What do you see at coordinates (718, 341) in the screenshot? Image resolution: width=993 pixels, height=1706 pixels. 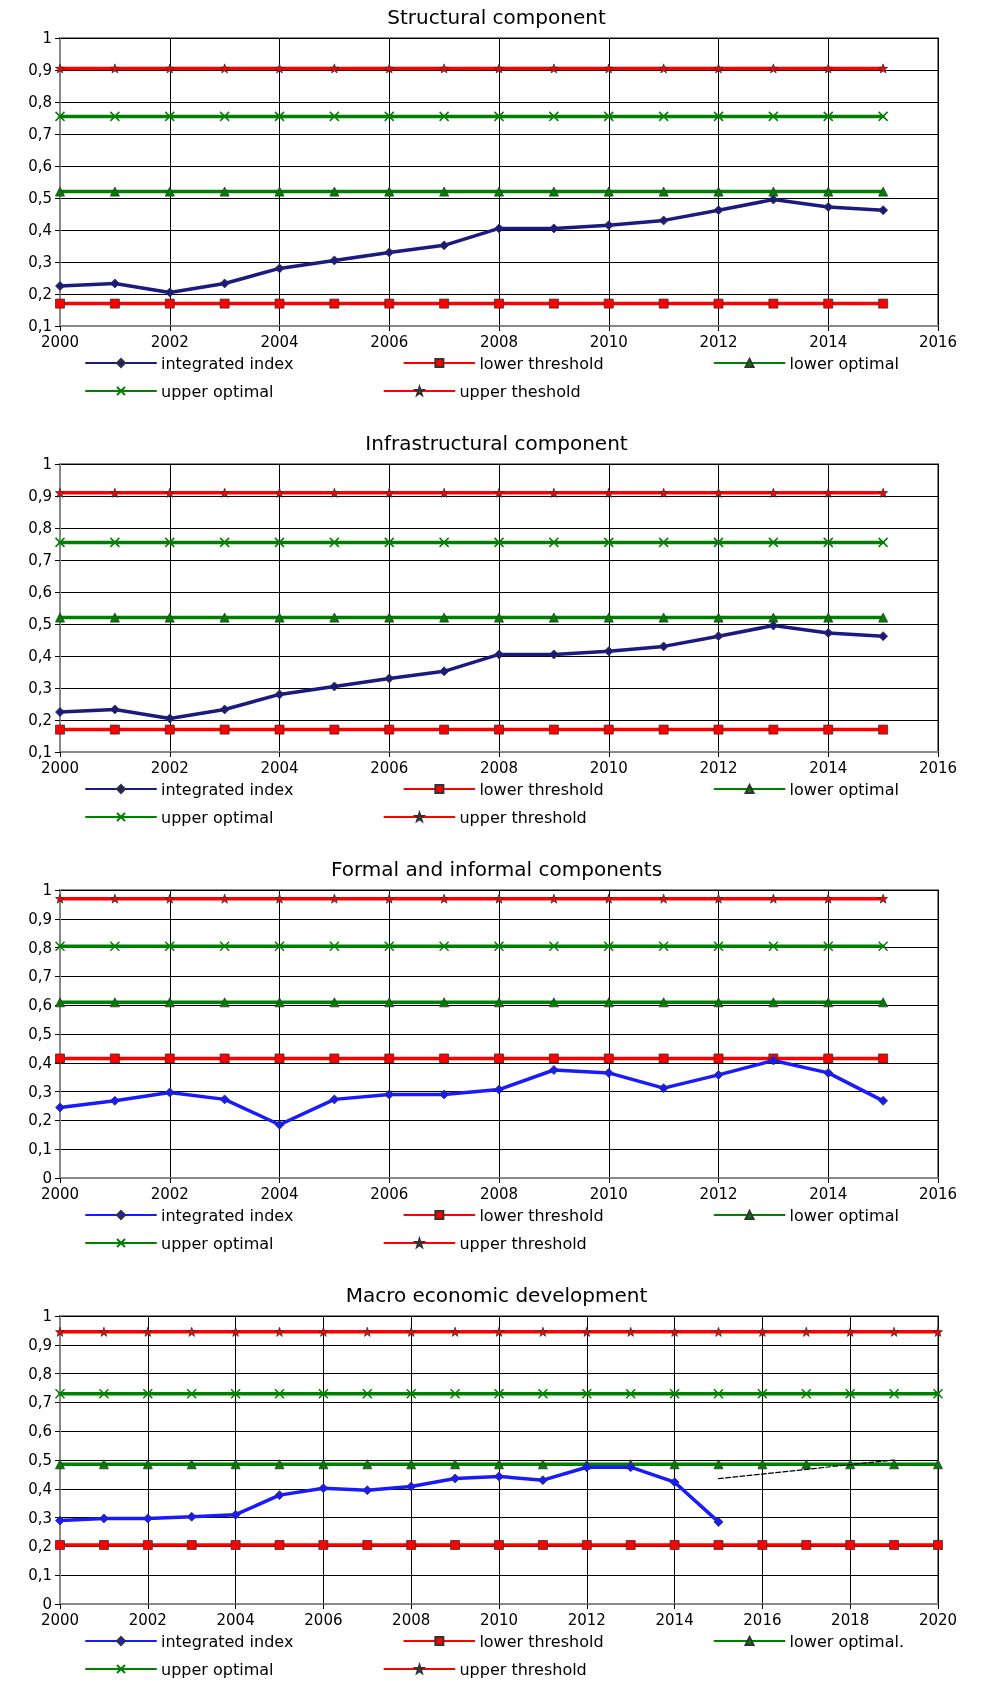 I see `x-tick-label: 2012` at bounding box center [718, 341].